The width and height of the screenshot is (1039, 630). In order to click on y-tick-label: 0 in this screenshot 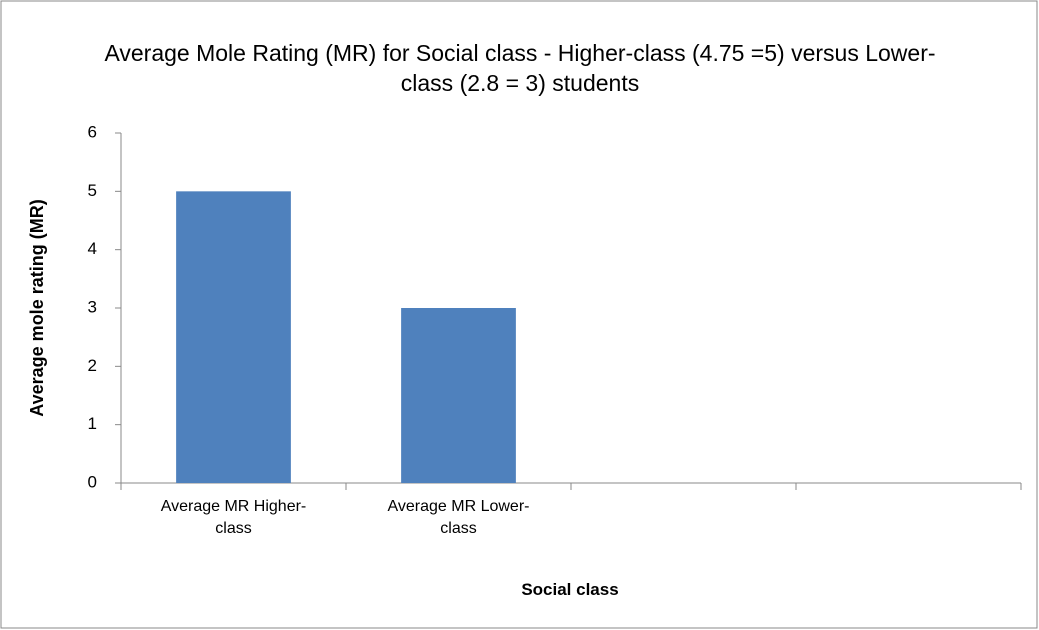, I will do `click(92, 481)`.